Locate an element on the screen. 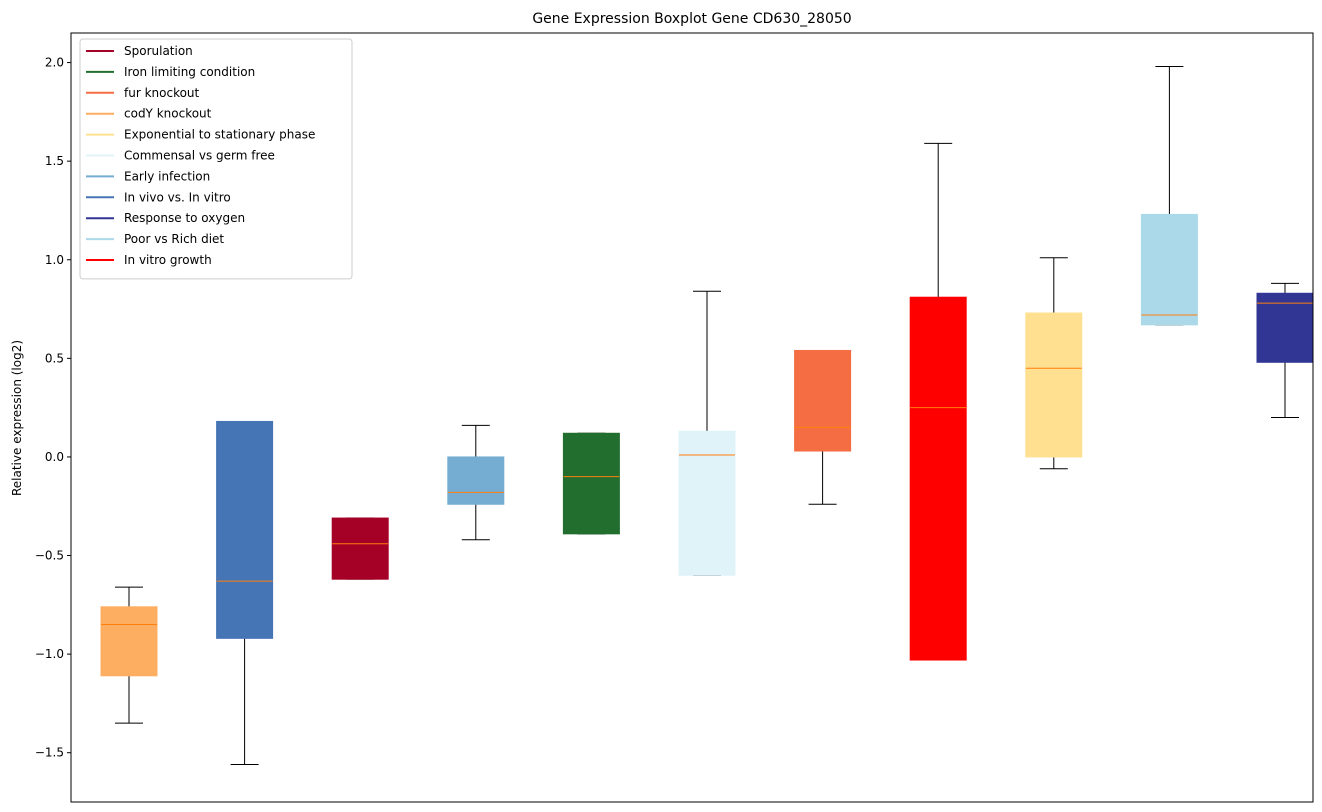 This screenshot has width=1322, height=812. y-tick-label: −0.5 is located at coordinates (49, 556).